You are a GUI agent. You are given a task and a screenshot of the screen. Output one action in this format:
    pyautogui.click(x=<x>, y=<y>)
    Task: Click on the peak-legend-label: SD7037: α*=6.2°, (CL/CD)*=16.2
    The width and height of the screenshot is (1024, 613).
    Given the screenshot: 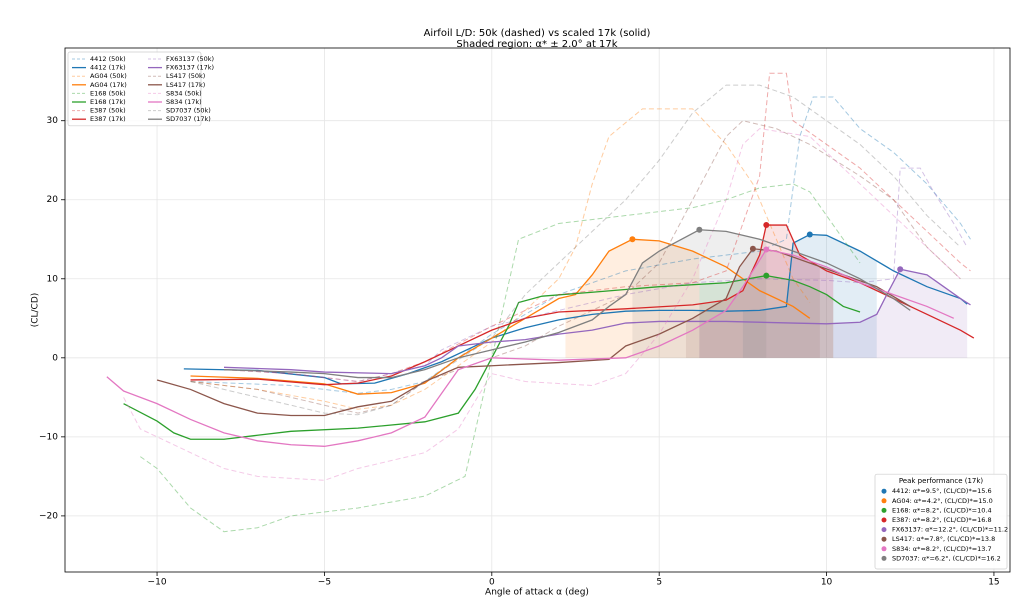 What is the action you would take?
    pyautogui.click(x=946, y=558)
    